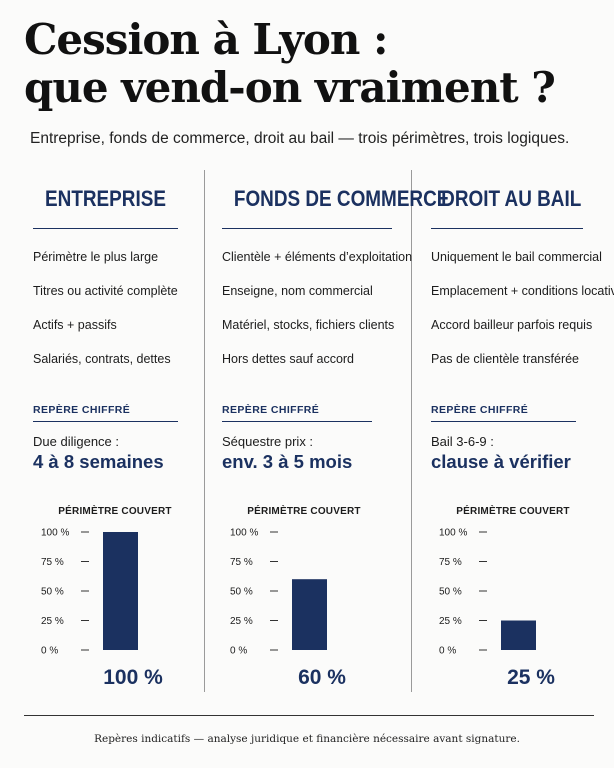 The height and width of the screenshot is (768, 614). I want to click on feature-item: Actifs + passifs, so click(75, 325).